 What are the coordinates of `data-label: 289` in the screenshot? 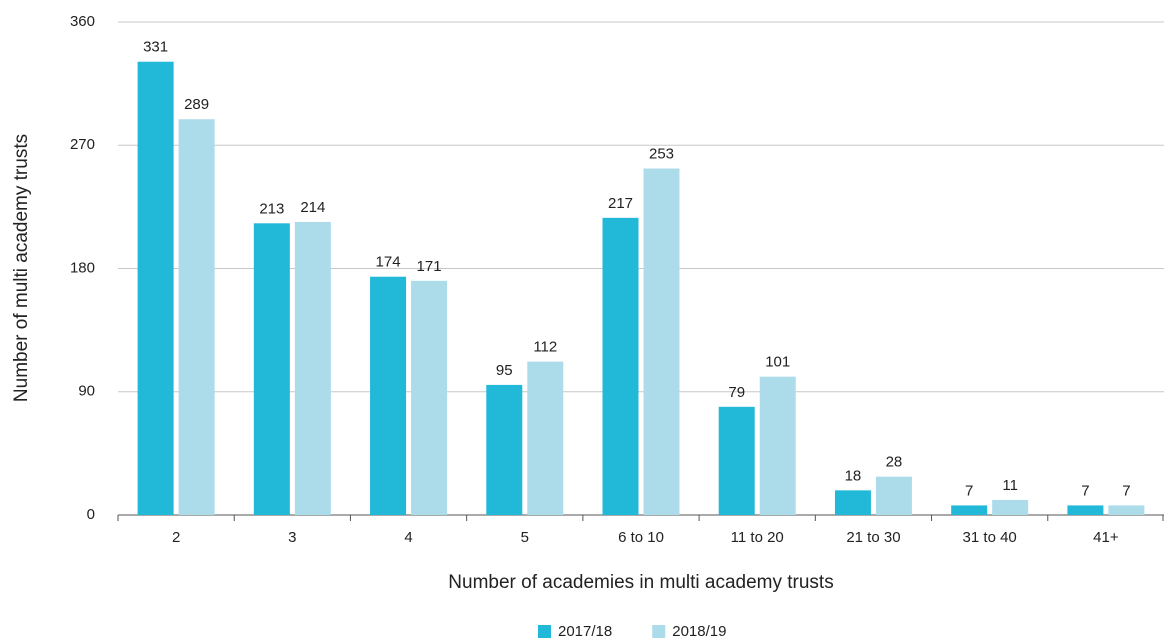 It's located at (196, 104).